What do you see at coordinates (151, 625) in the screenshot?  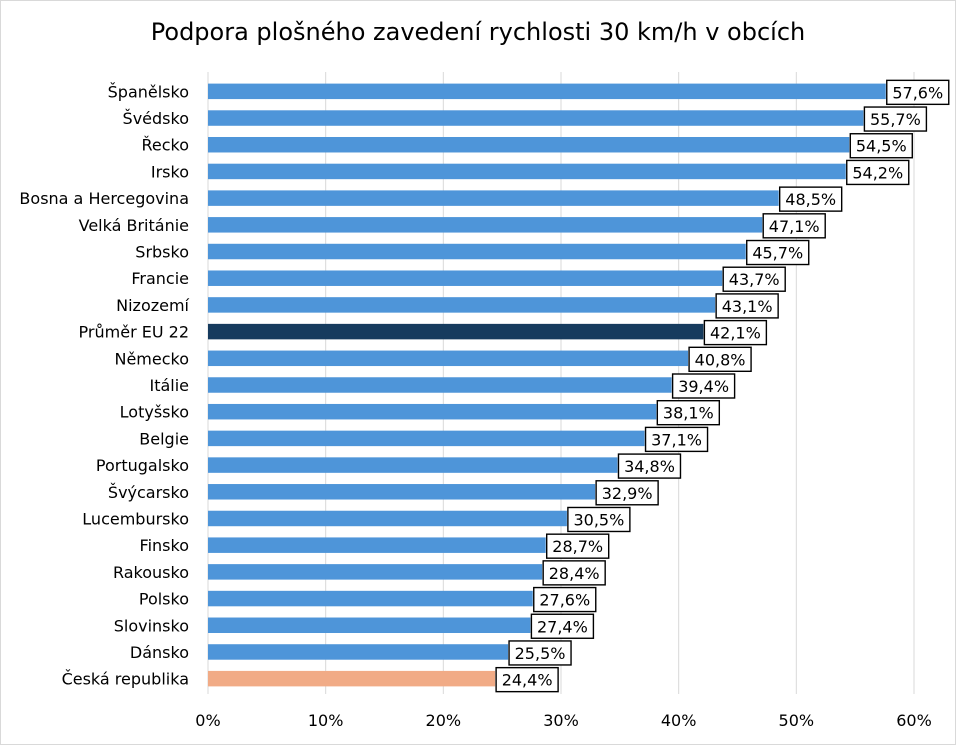 I see `category-label: Slovinsko` at bounding box center [151, 625].